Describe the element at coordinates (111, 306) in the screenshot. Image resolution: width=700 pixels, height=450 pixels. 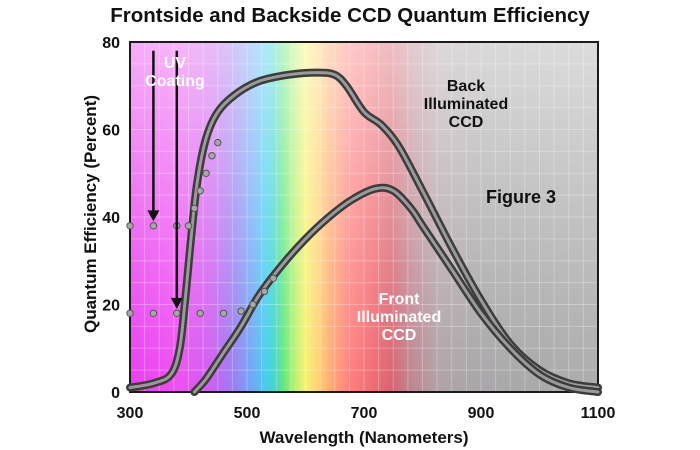
I see `y-tick-label: 20` at that location.